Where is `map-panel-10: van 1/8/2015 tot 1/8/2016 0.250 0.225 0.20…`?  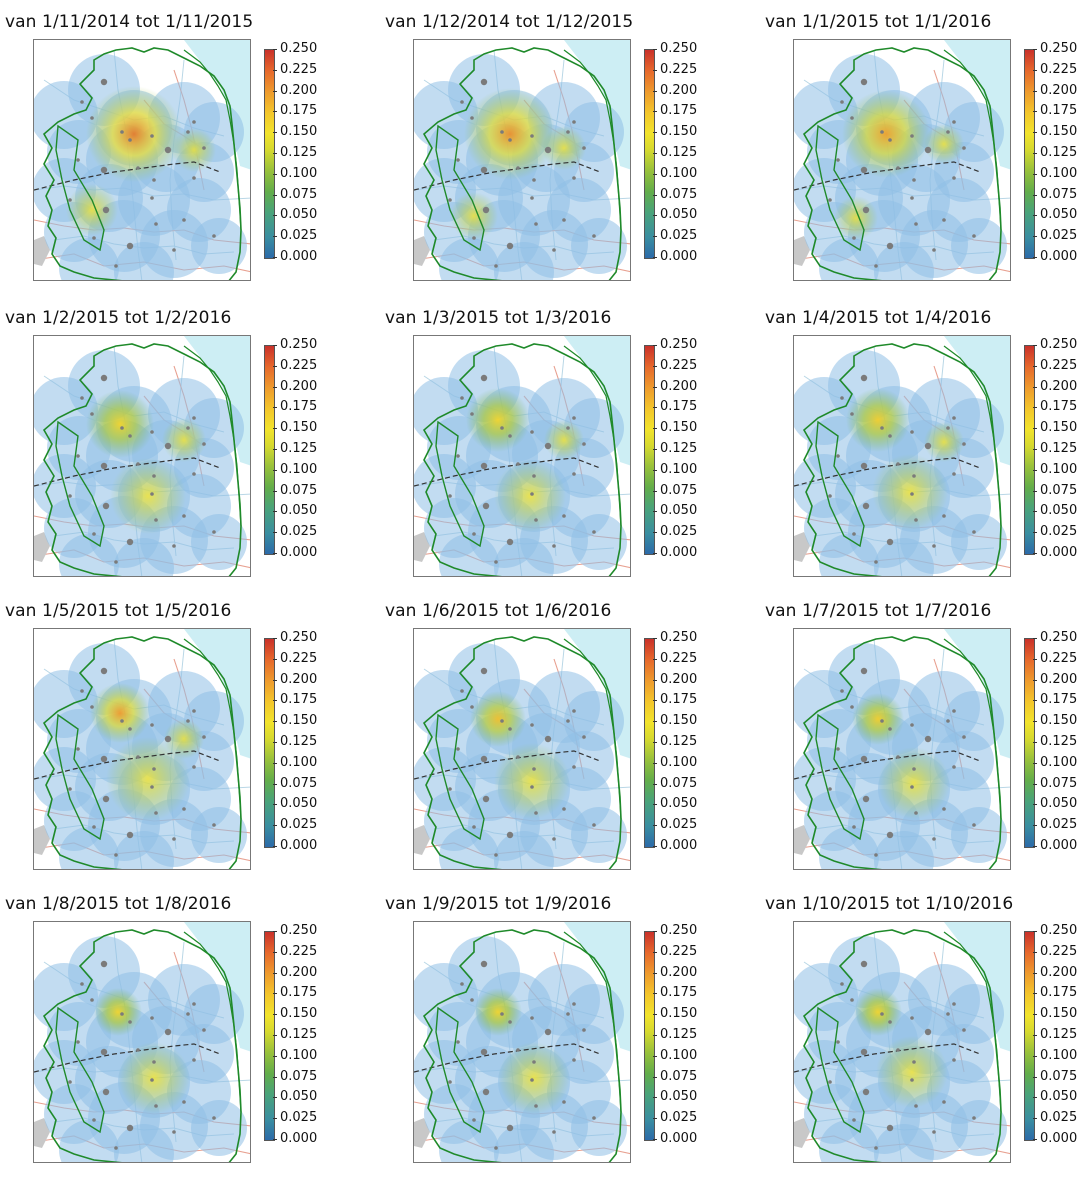
map-panel-10: van 1/8/2015 tot 1/8/2016 0.250 0.225 0.20… is located at coordinates (181, 1036).